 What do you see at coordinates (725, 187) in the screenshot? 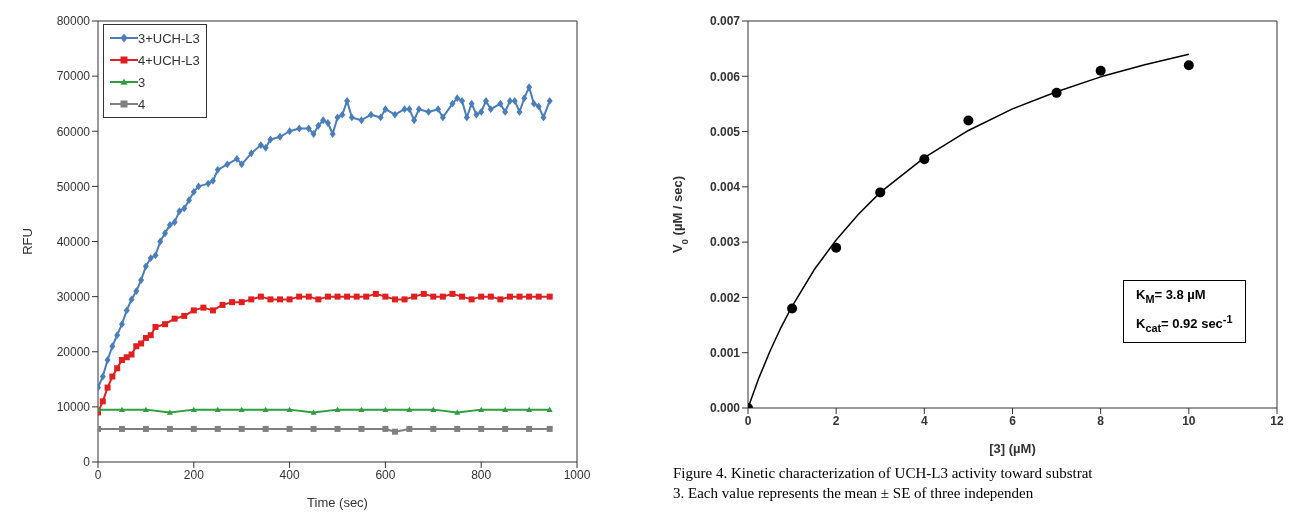
I see `y-tick-label: 0.004` at bounding box center [725, 187].